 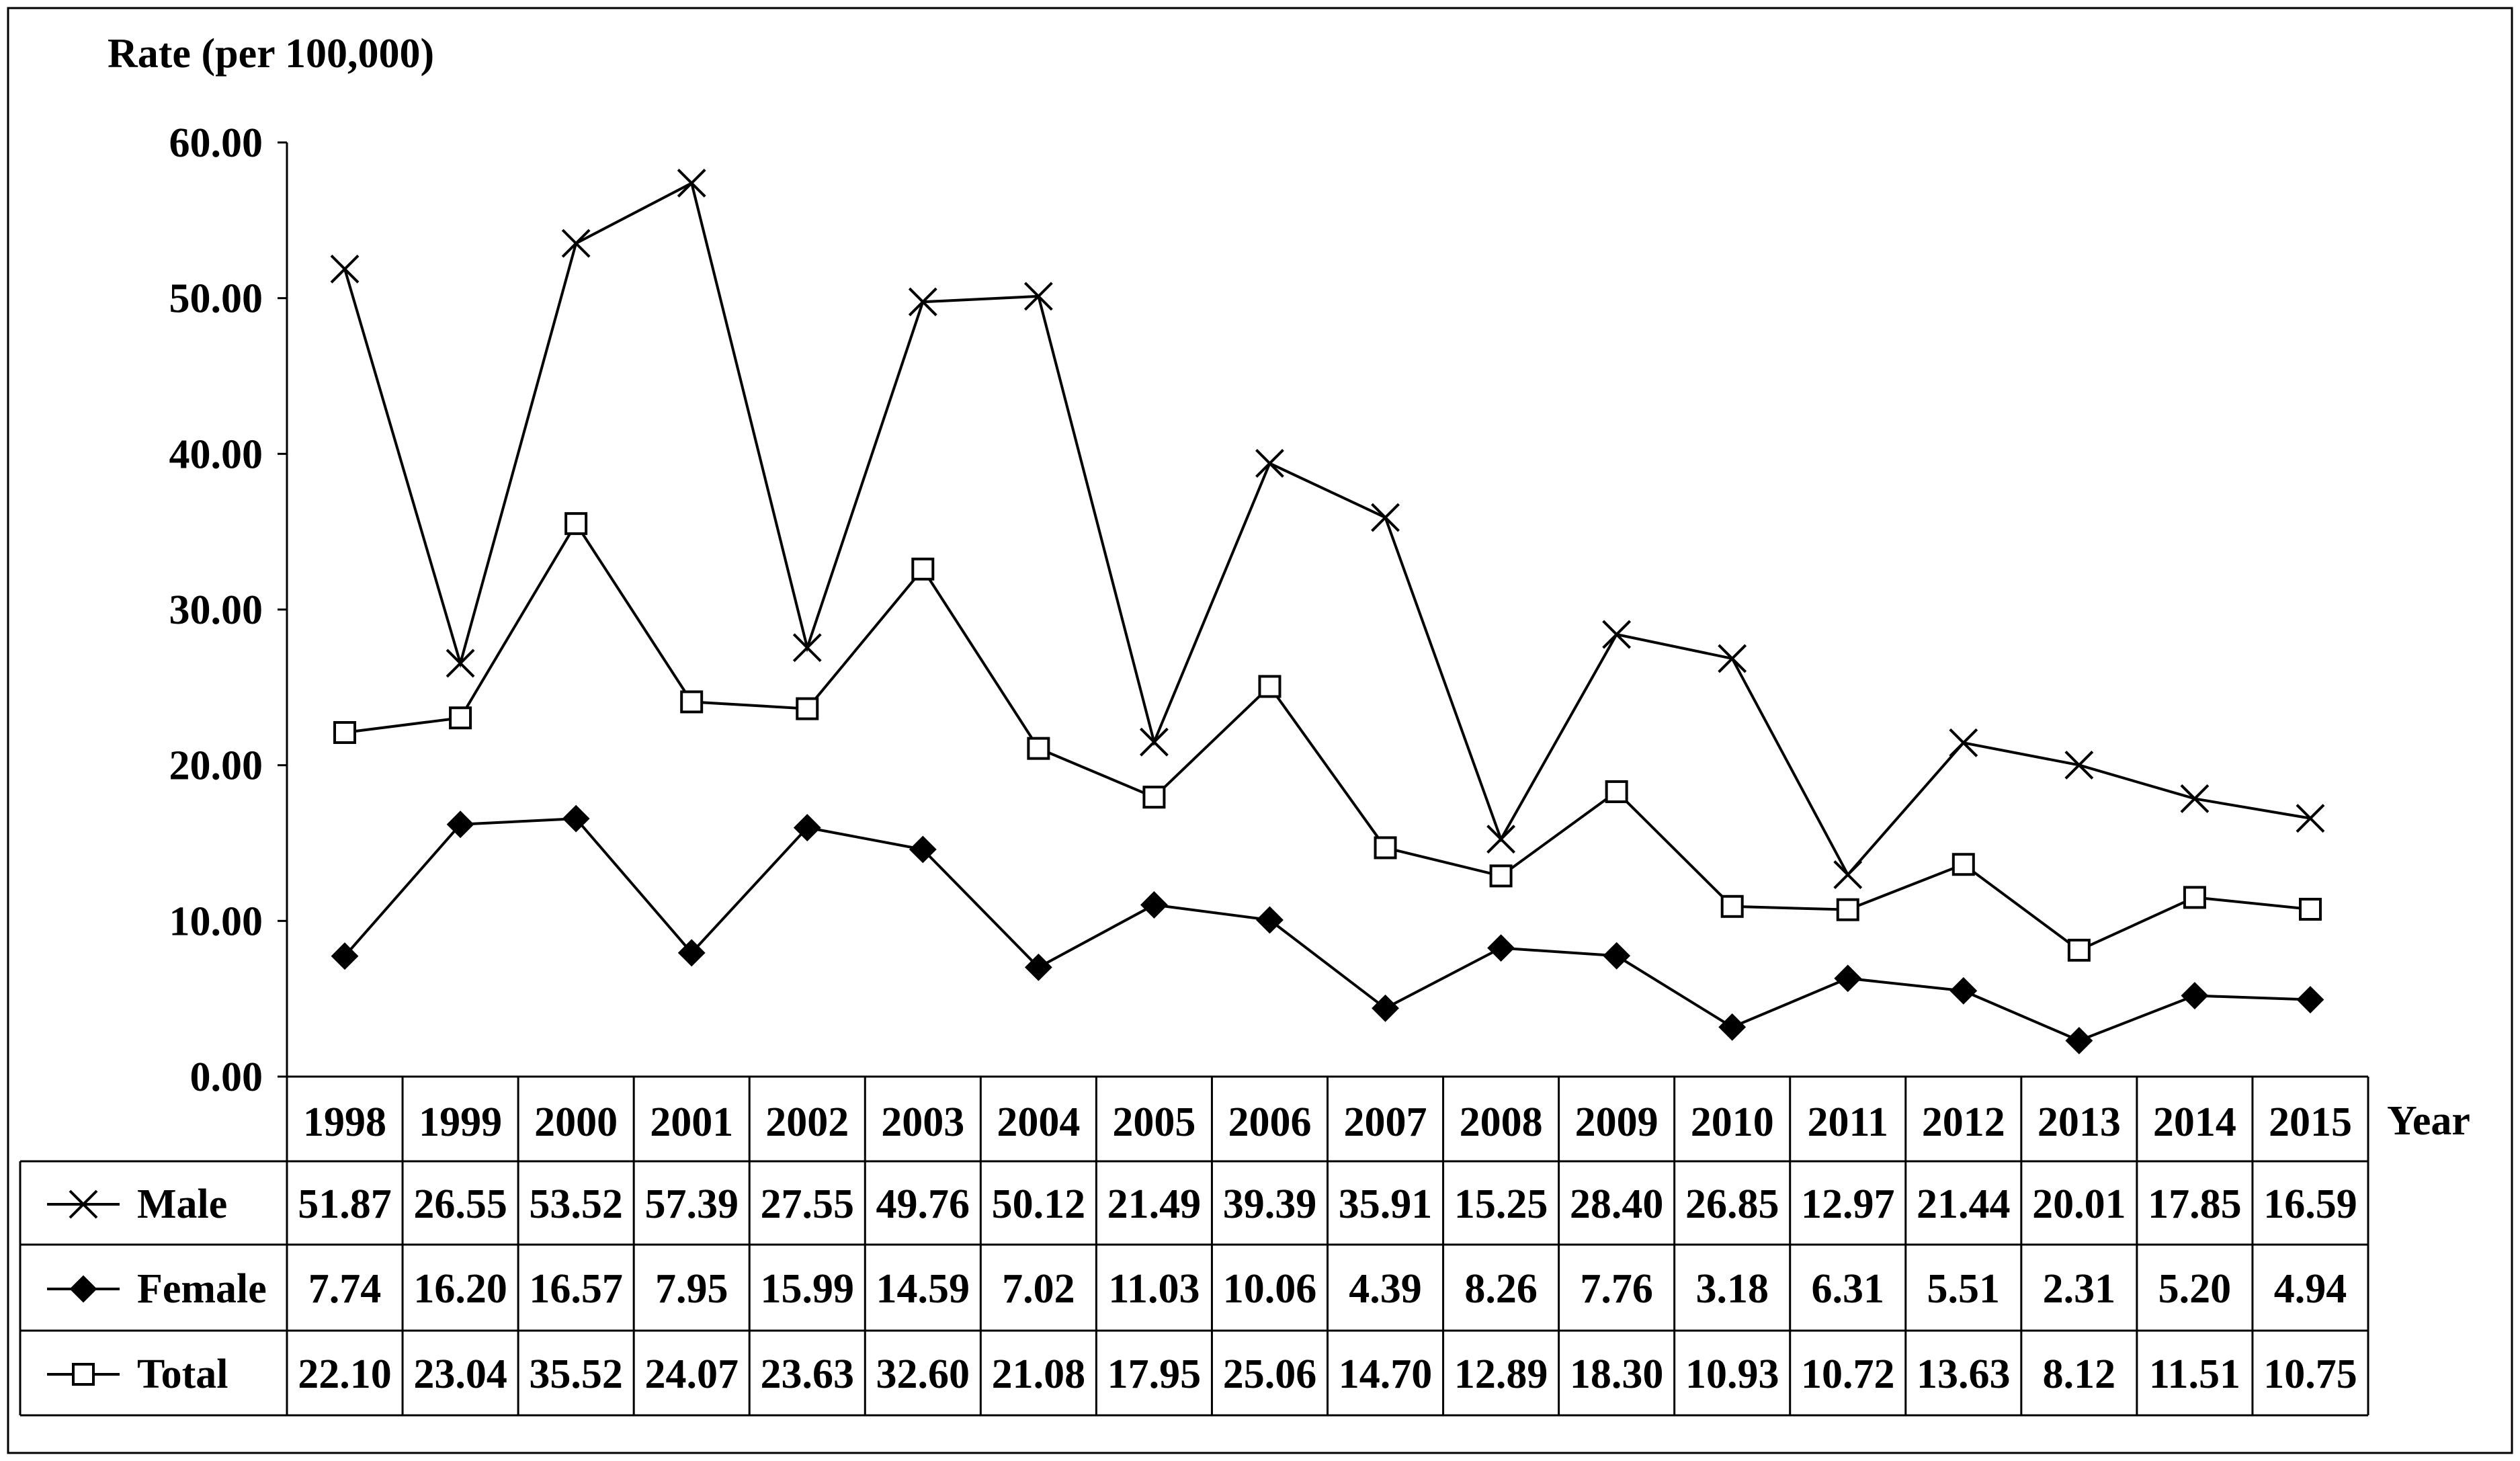 I want to click on table-cell: 4.94, so click(x=2310, y=1289).